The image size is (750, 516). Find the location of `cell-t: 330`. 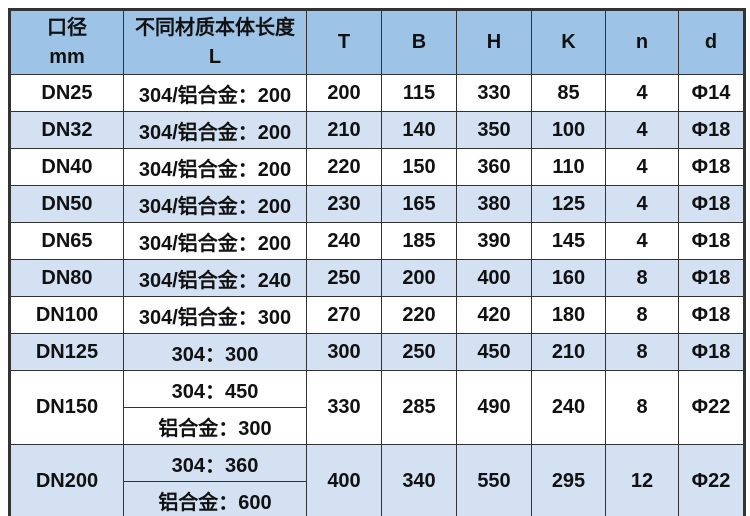

cell-t: 330 is located at coordinates (344, 407).